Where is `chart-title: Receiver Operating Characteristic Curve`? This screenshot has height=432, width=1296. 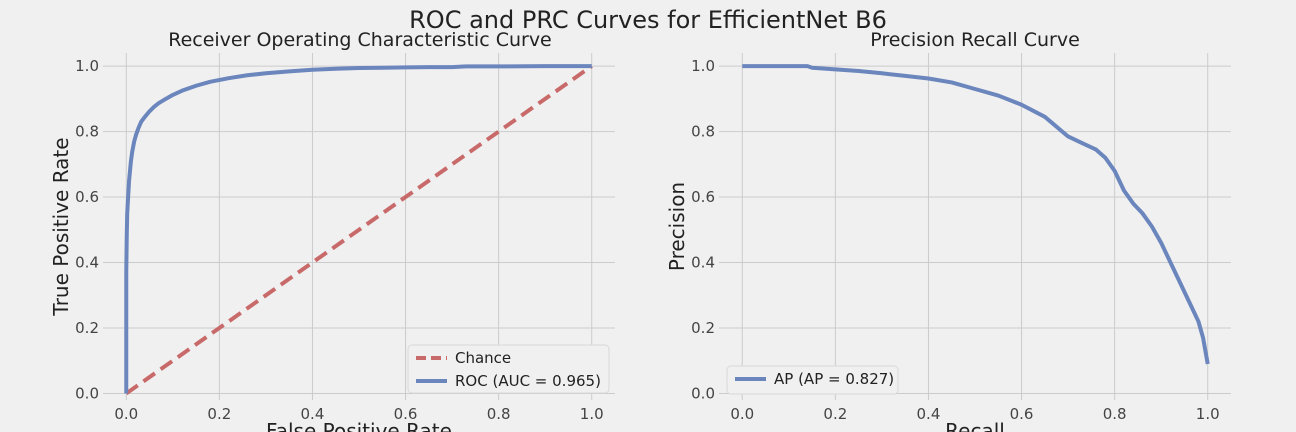 chart-title: Receiver Operating Characteristic Curve is located at coordinates (360, 40).